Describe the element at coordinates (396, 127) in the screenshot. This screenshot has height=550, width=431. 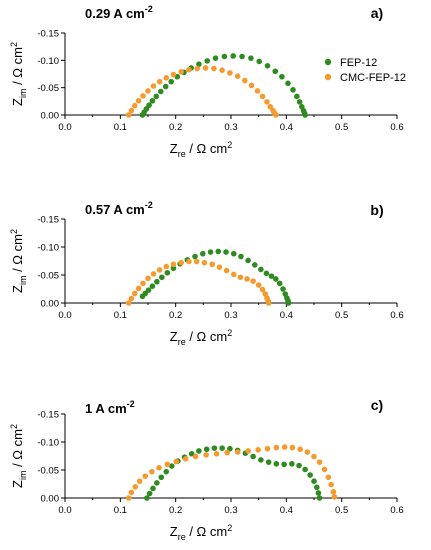
I see `x-tick-label: 0.6` at that location.